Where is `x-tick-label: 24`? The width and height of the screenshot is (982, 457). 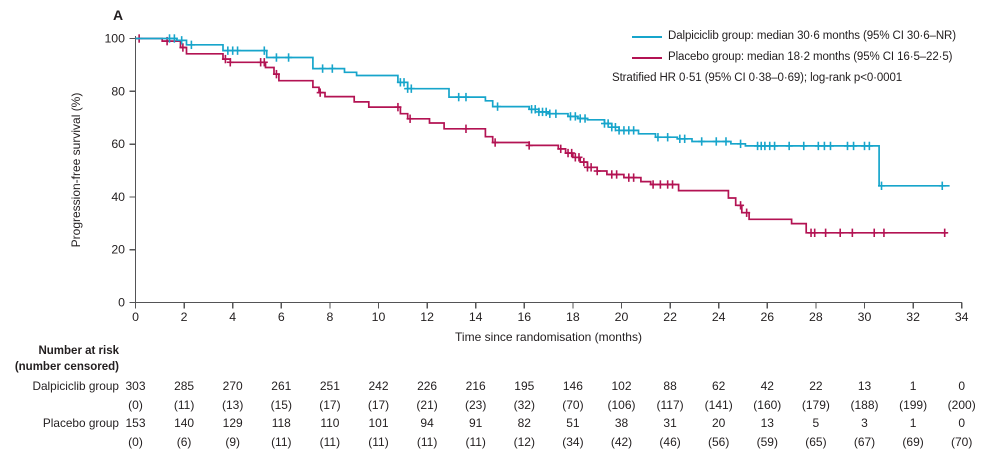 x-tick-label: 24 is located at coordinates (719, 317).